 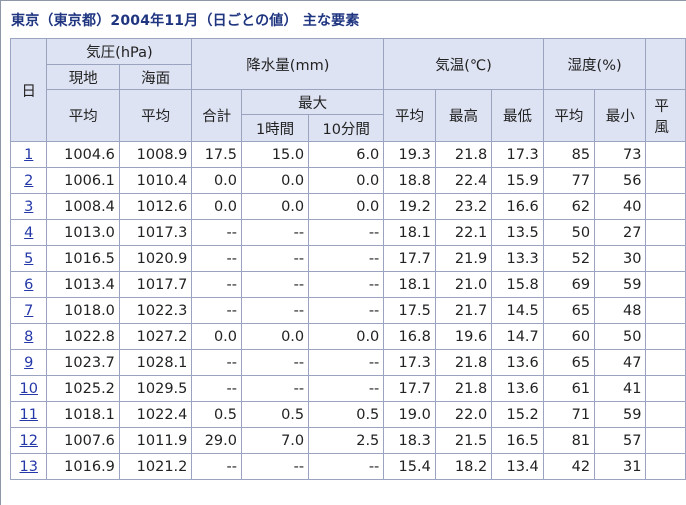 What do you see at coordinates (569, 232) in the screenshot?
I see `humidity-avg-cell: 50` at bounding box center [569, 232].